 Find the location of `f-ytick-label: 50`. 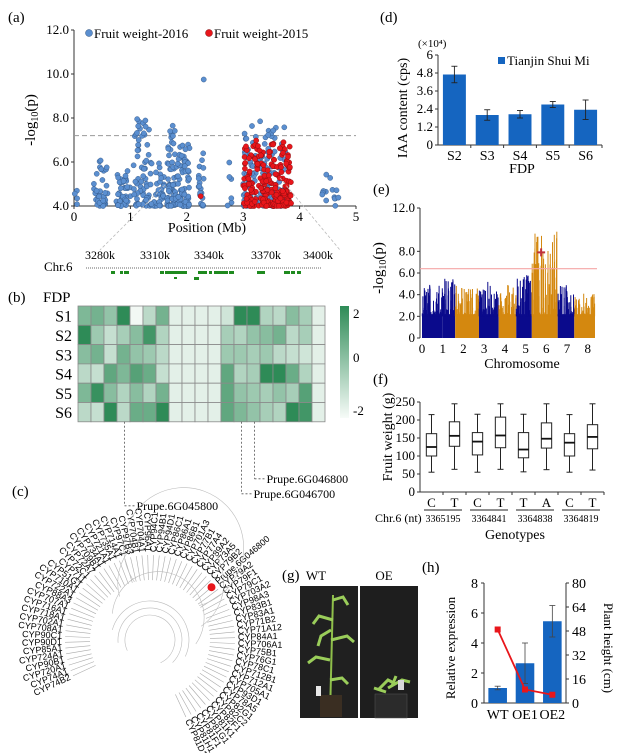

f-ytick-label: 50 is located at coordinates (408, 473).